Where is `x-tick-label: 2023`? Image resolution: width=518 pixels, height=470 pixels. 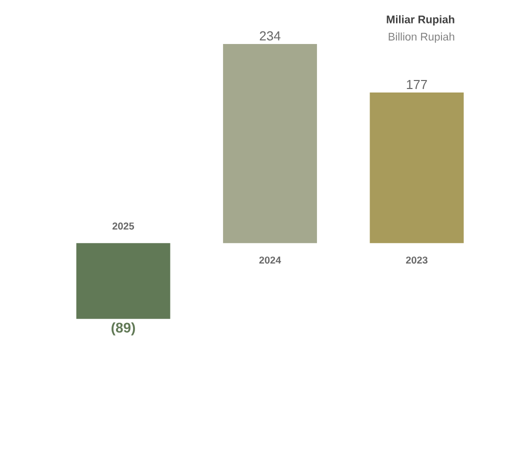 x-tick-label: 2023 is located at coordinates (417, 260).